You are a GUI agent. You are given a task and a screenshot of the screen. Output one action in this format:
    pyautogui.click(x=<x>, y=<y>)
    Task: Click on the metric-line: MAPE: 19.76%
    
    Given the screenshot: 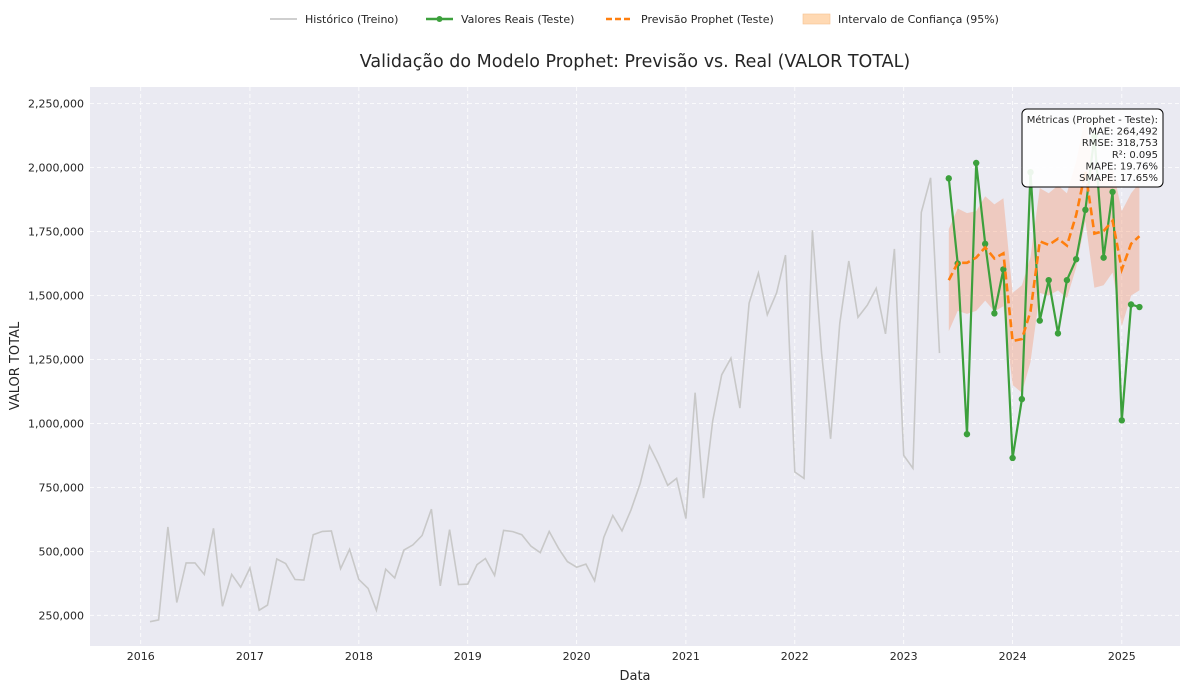 What is the action you would take?
    pyautogui.click(x=1122, y=166)
    